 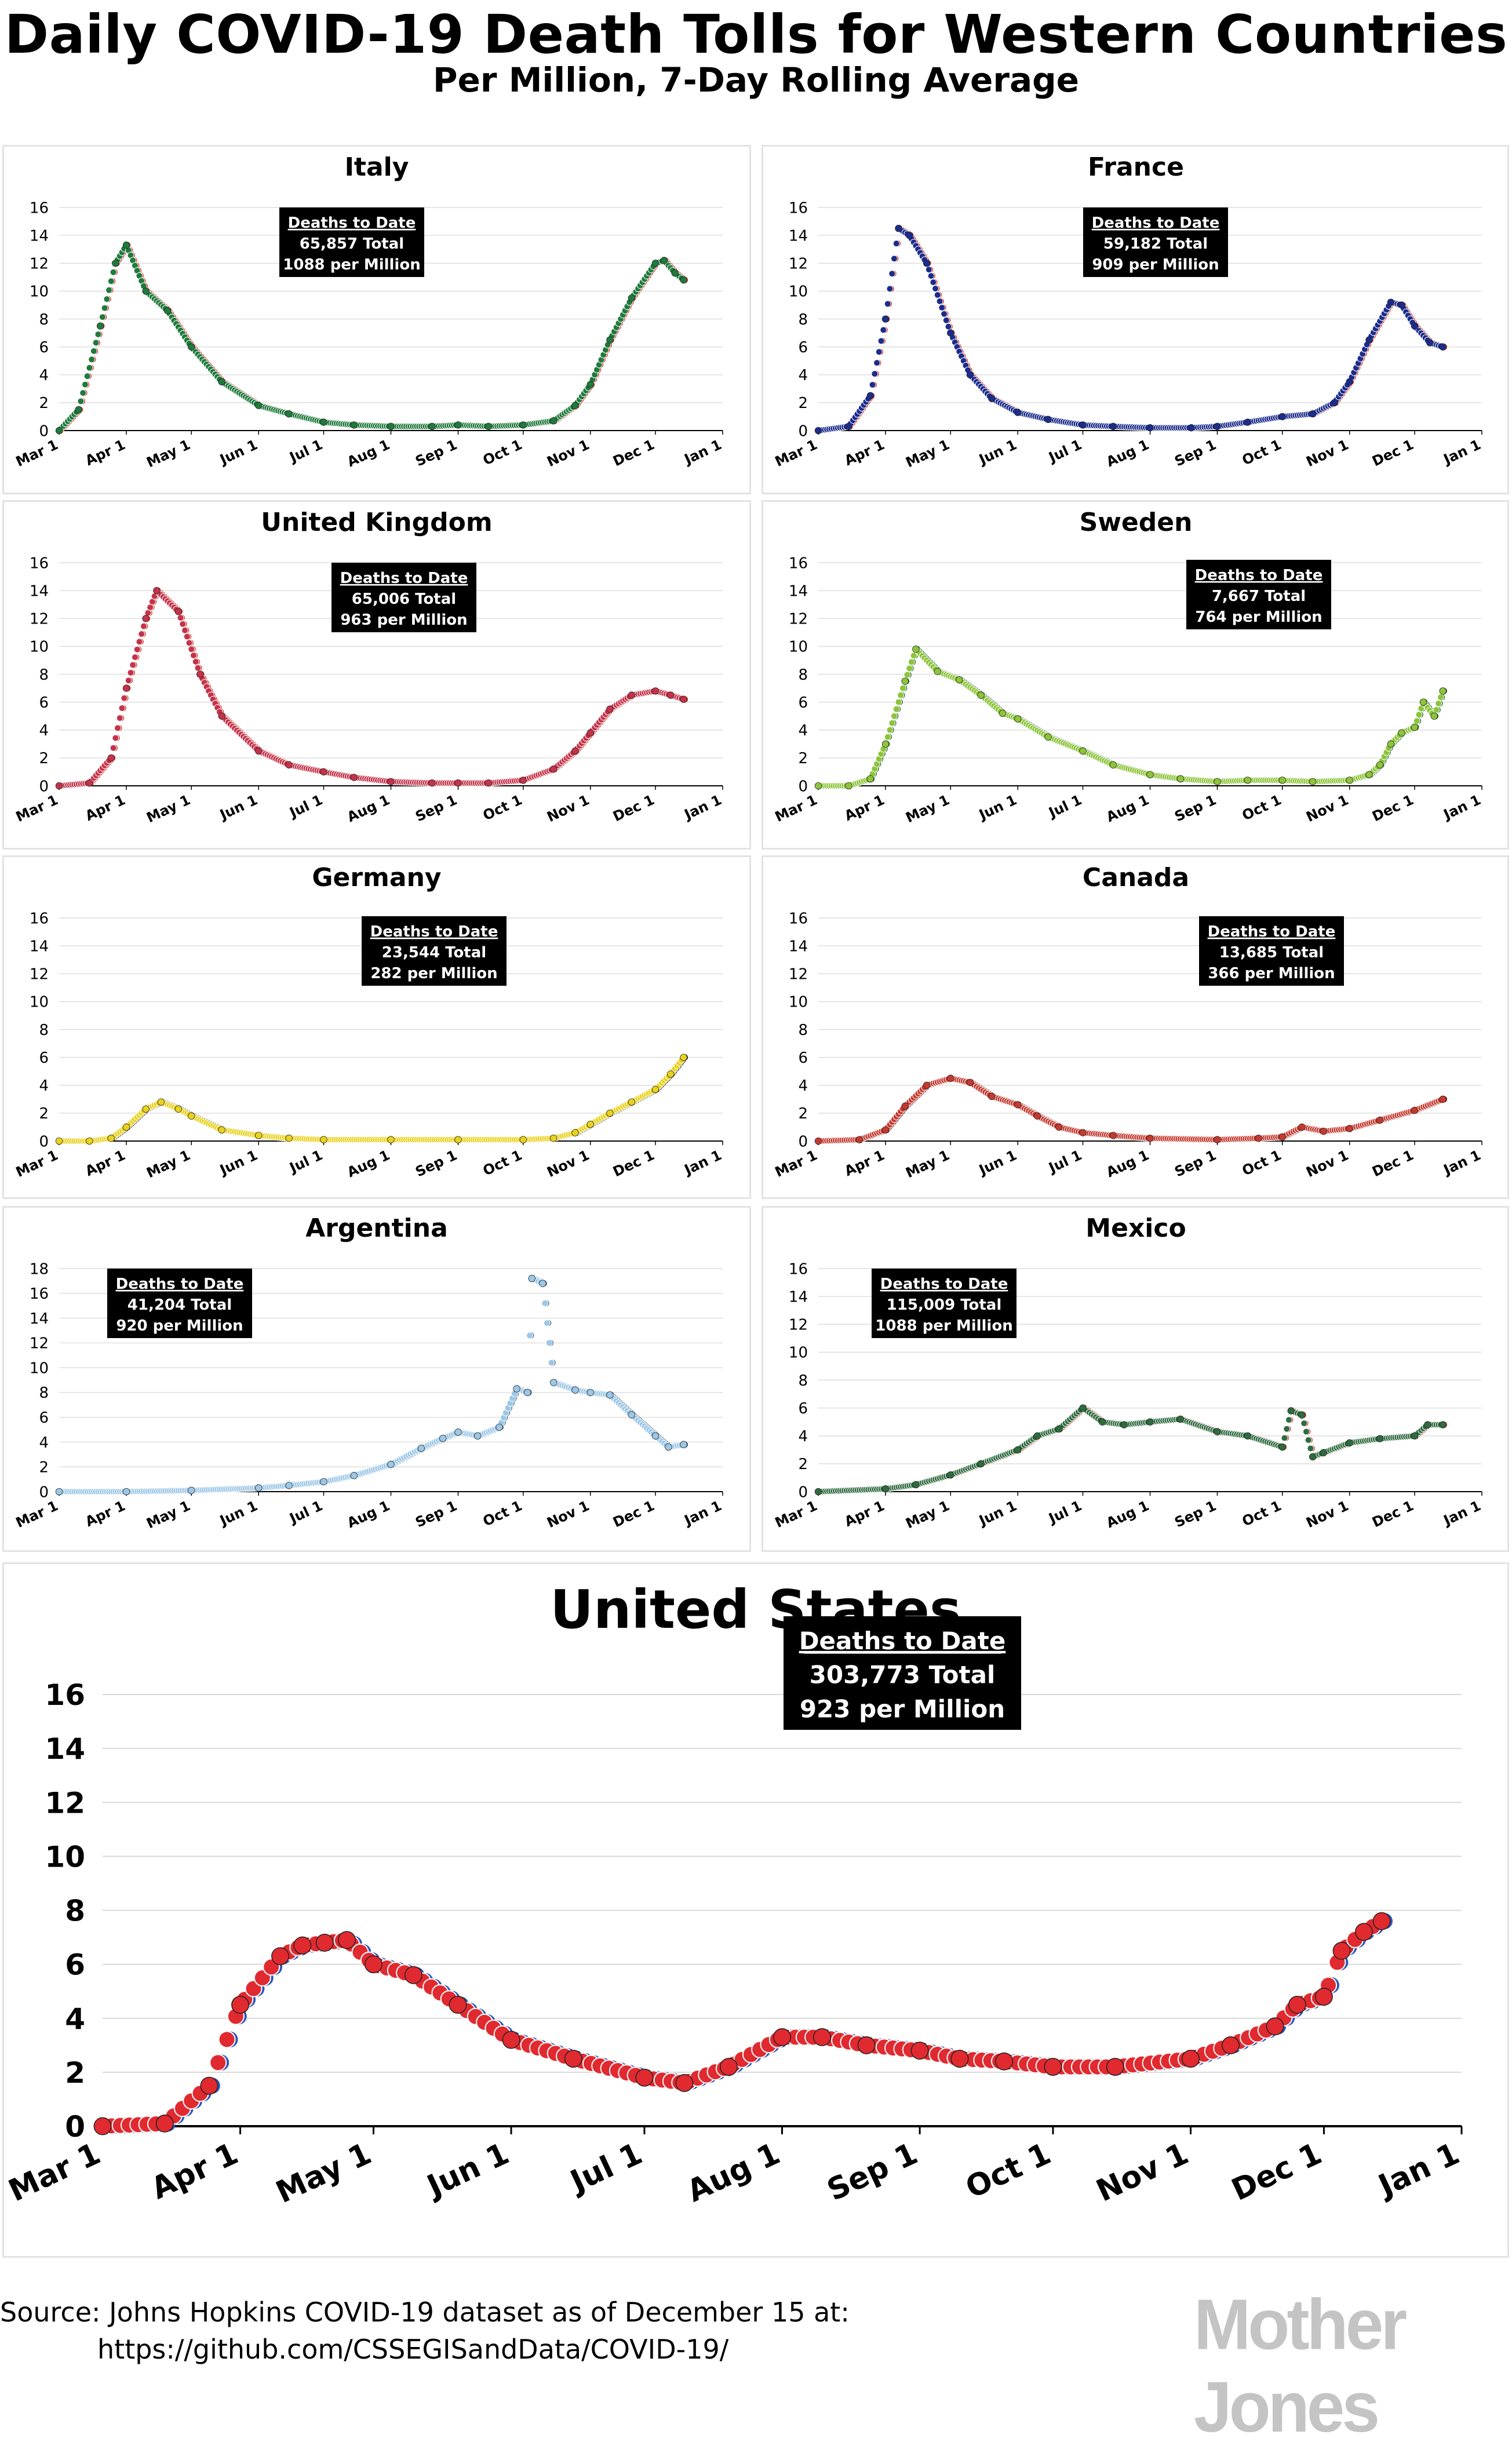 What do you see at coordinates (1128, 1163) in the screenshot?
I see `x-tick-label: Aug 1` at bounding box center [1128, 1163].